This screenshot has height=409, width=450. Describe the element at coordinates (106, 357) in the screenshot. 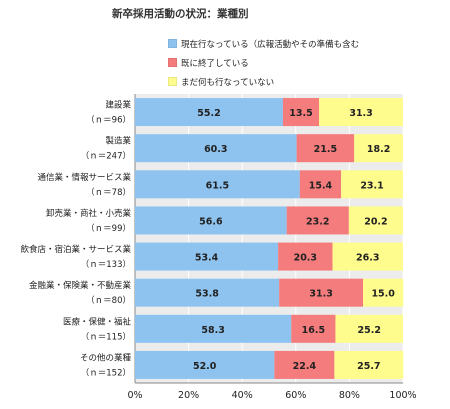

I see `category-label: その他の業種` at that location.